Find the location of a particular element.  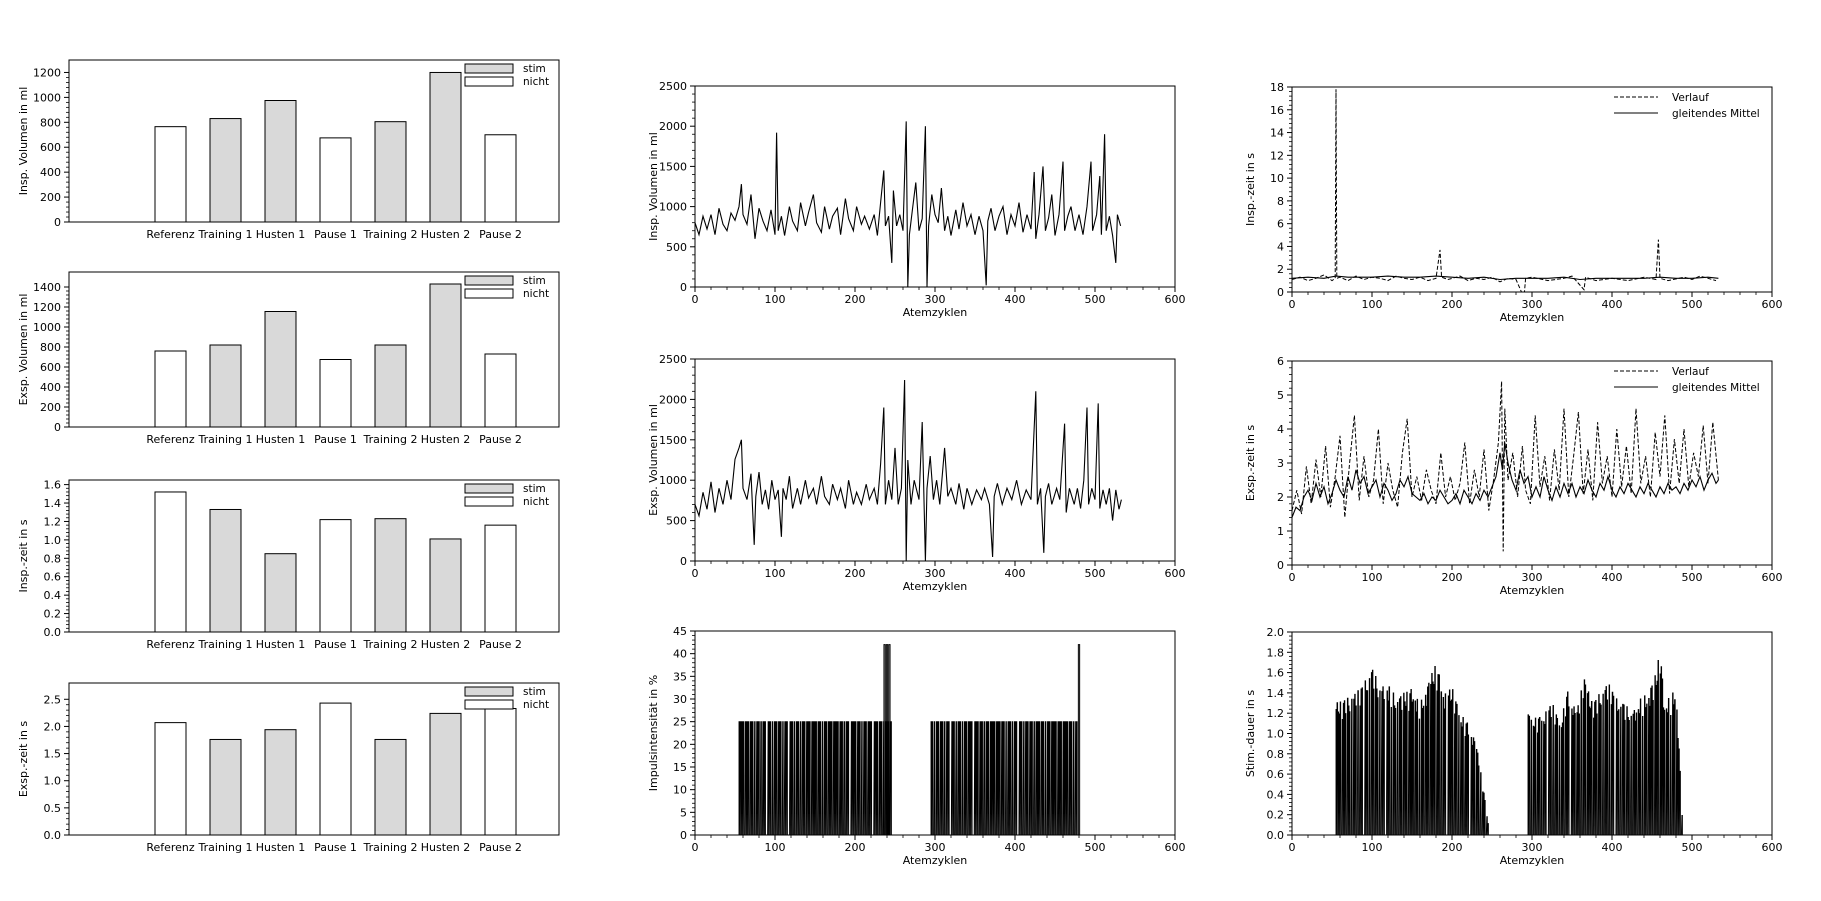

series-peak is located at coordinates (1079, 739).